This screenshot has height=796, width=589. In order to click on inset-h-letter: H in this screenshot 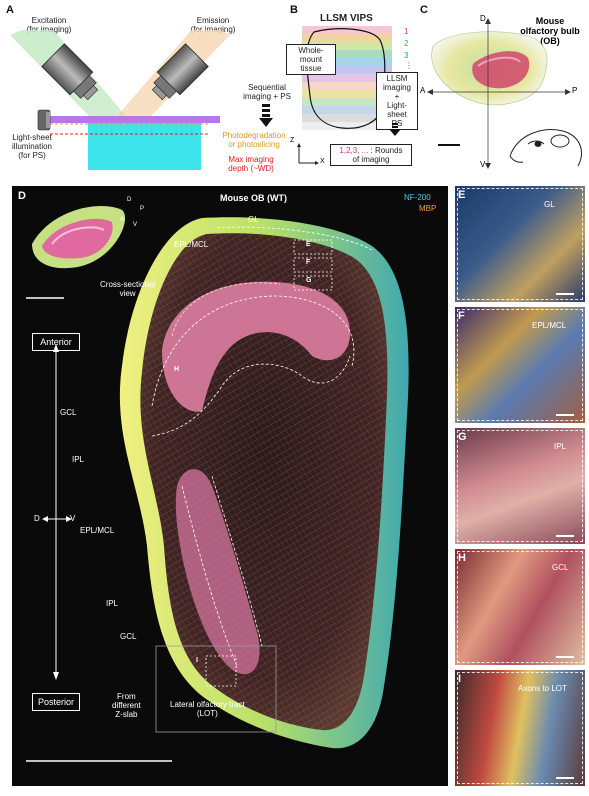, I will do `click(462, 558)`.